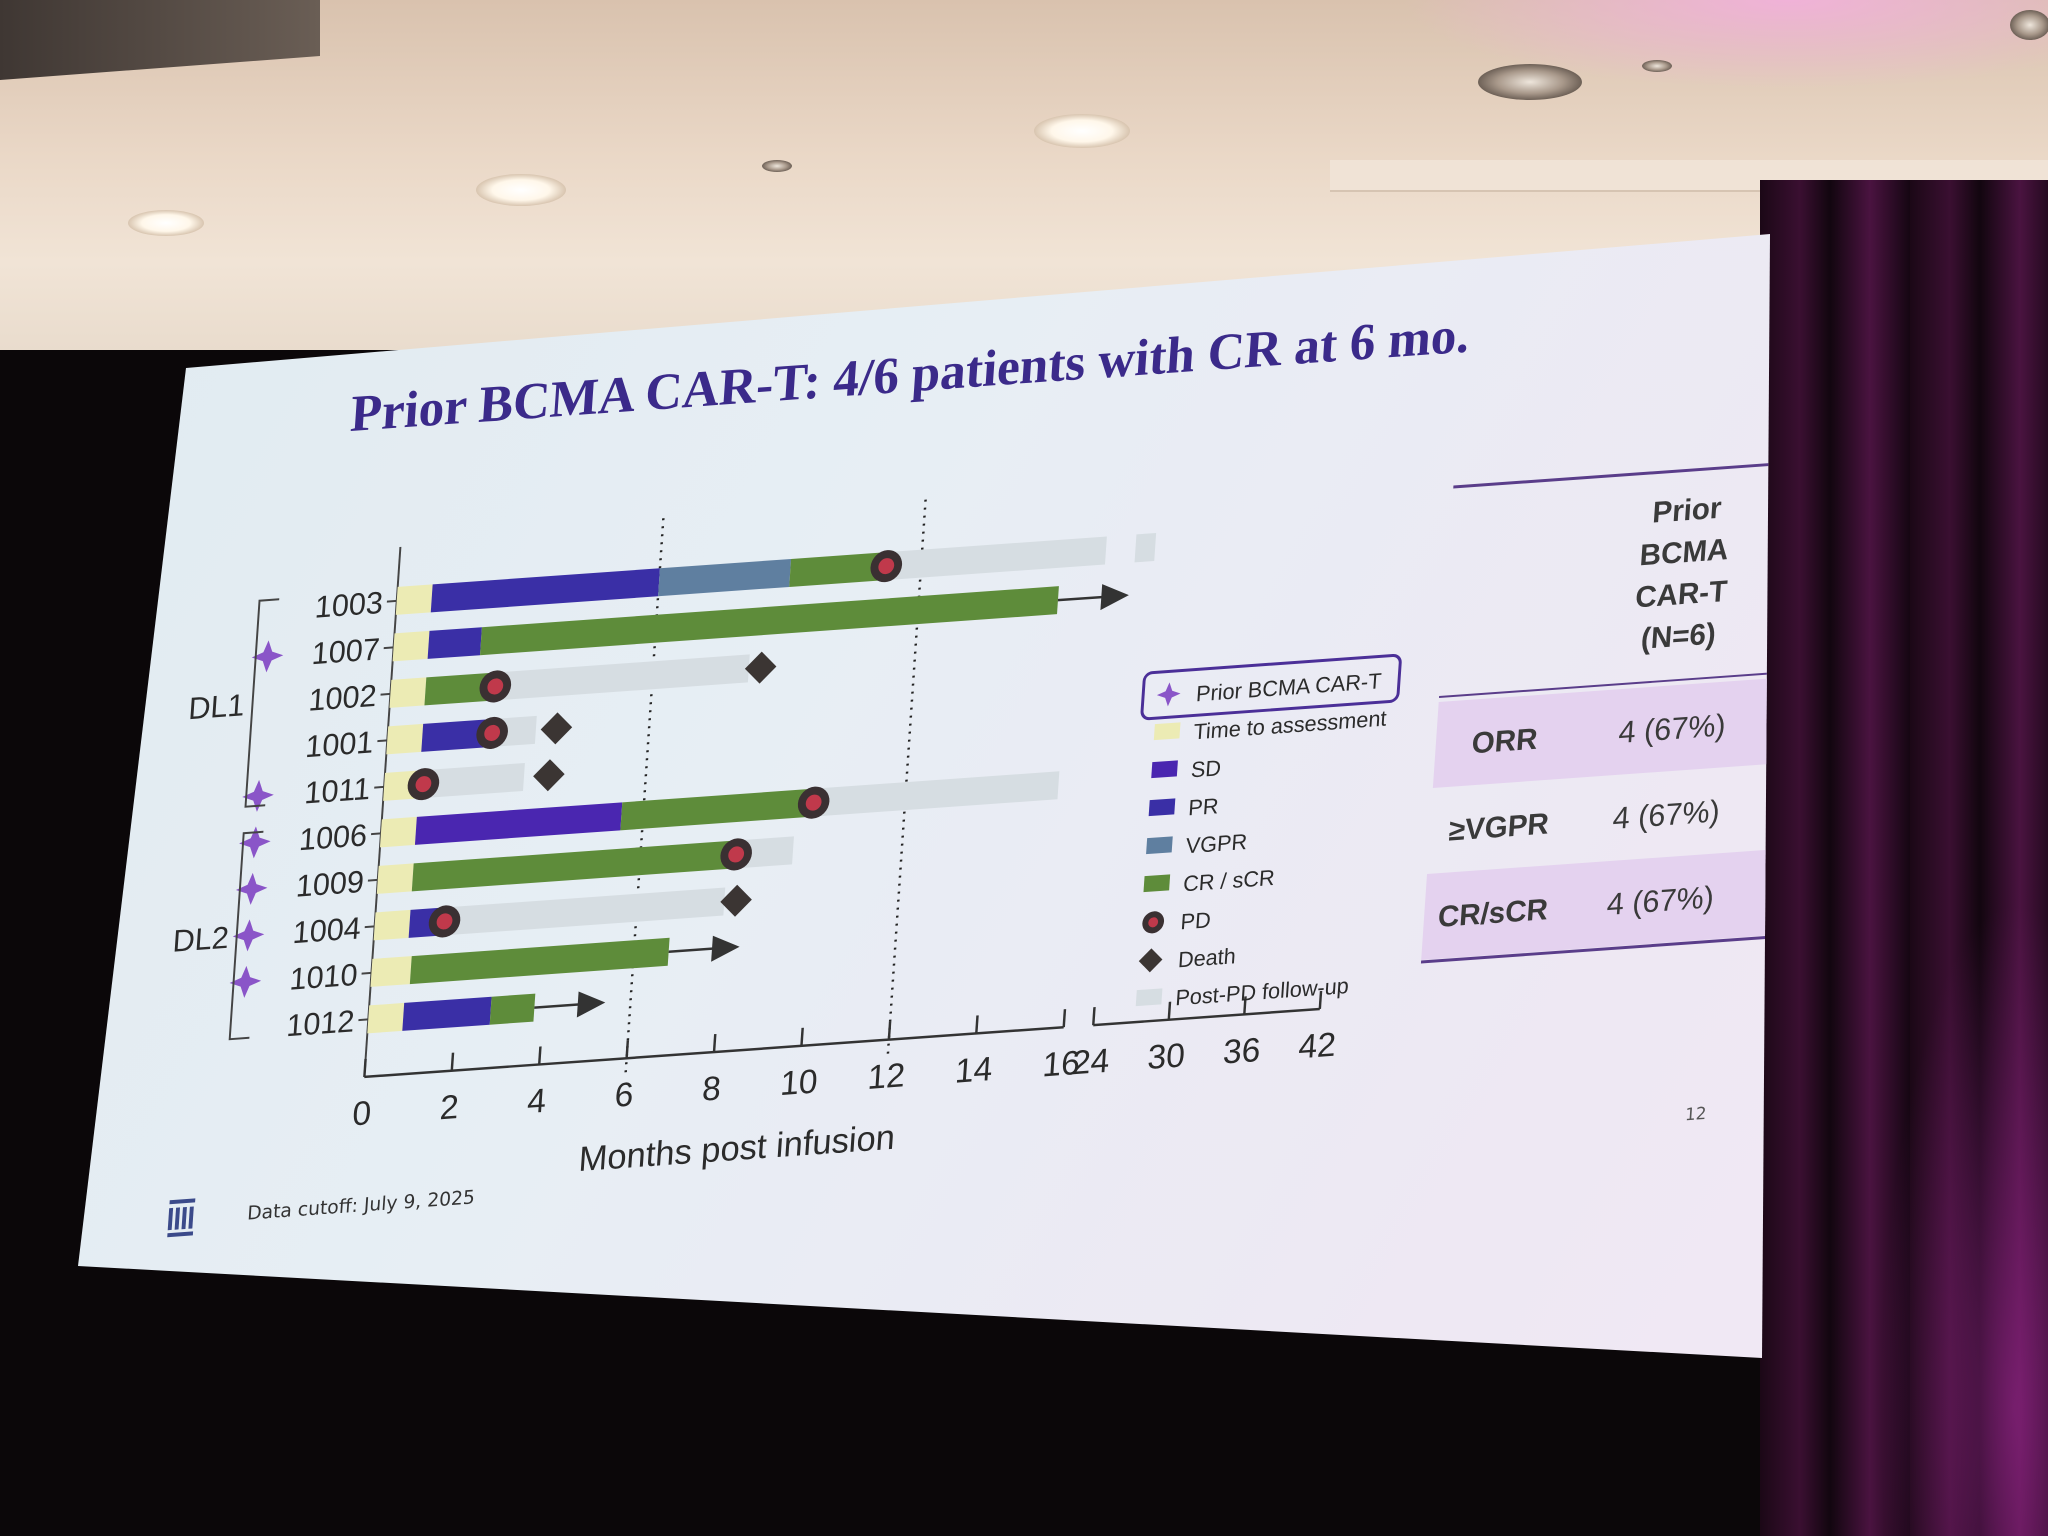 Image resolution: width=2048 pixels, height=1536 pixels. I want to click on patient-id-label: 1006, so click(333, 837).